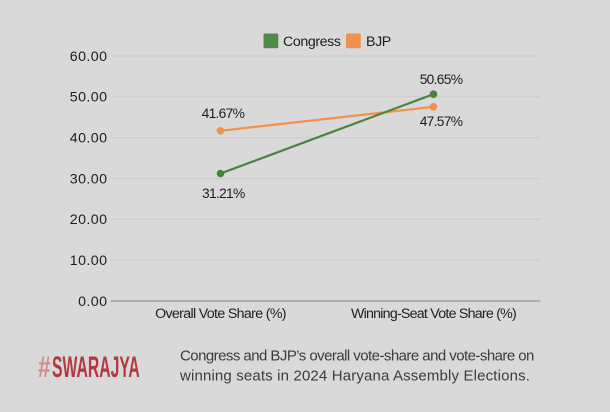 This screenshot has height=412, width=610. What do you see at coordinates (89, 261) in the screenshot?
I see `svg-text: 10.00` at bounding box center [89, 261].